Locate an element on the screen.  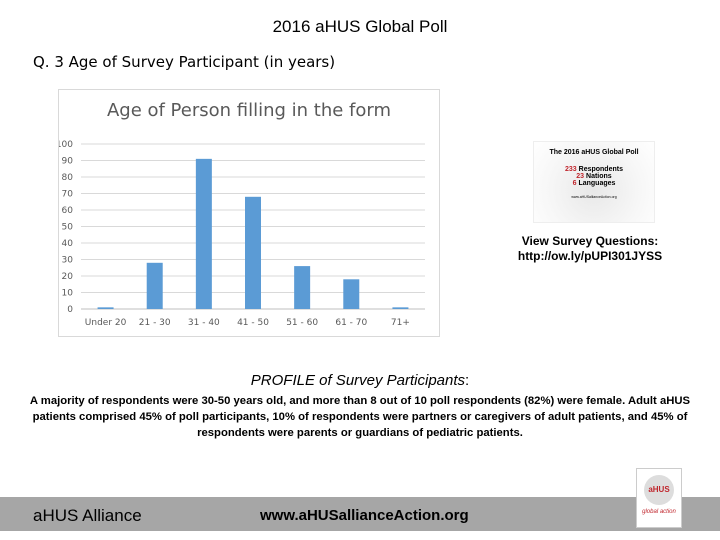
x-tick-label: 31 - 40 is located at coordinates (204, 323).